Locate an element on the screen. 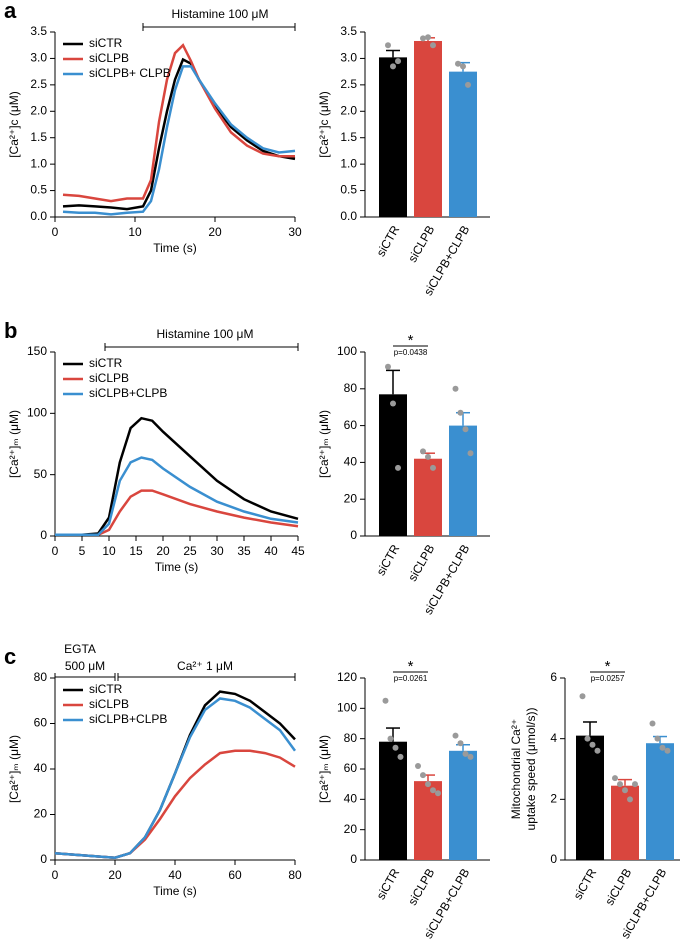 Image resolution: width=685 pixels, height=944 pixels. y-tick-label: 2.0 is located at coordinates (38, 110).